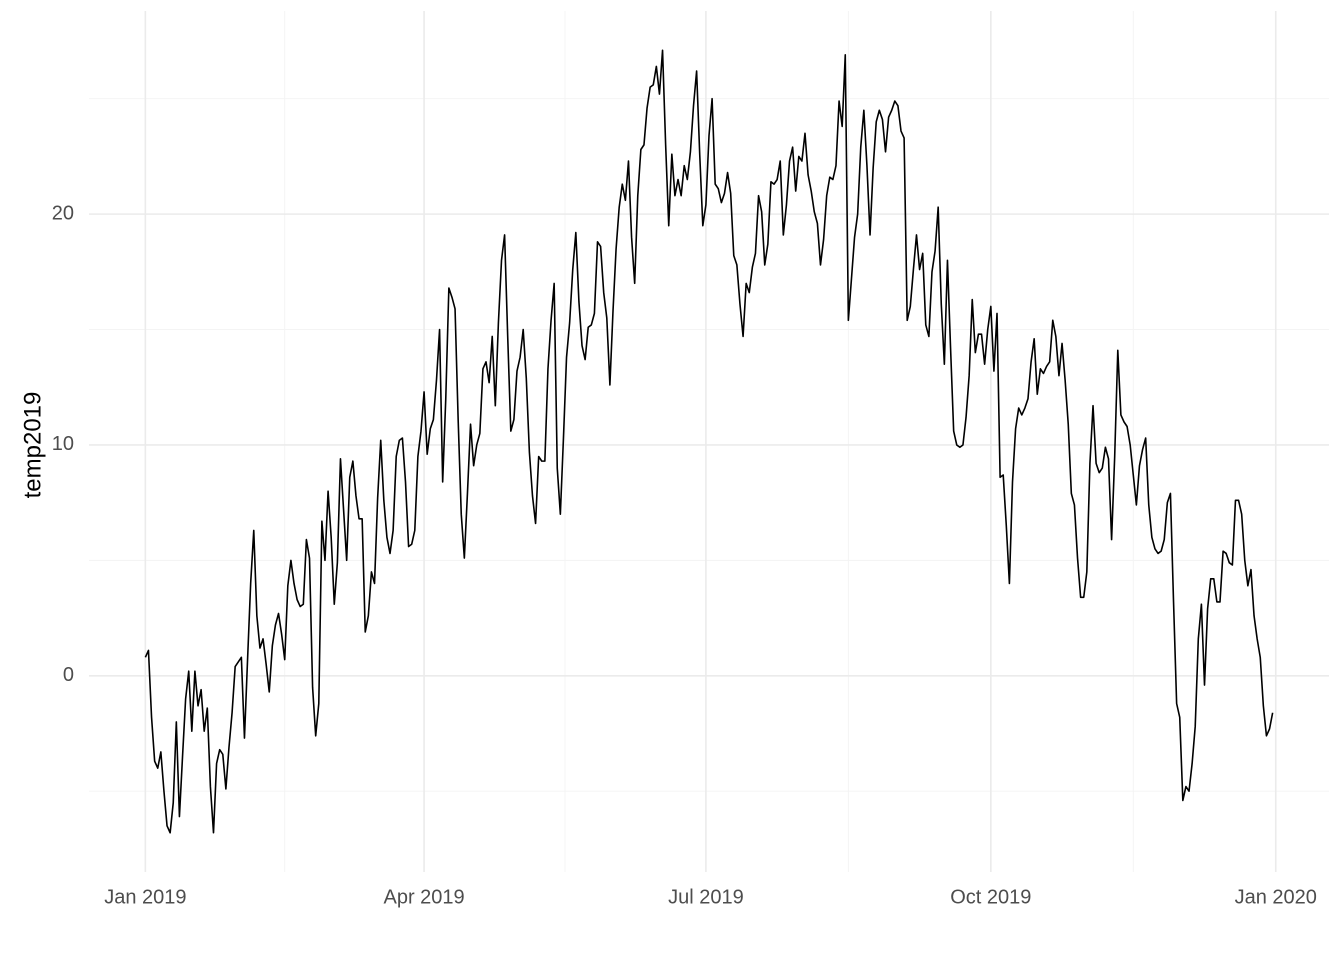  I want to click on y-tick-label: 0, so click(68, 675).